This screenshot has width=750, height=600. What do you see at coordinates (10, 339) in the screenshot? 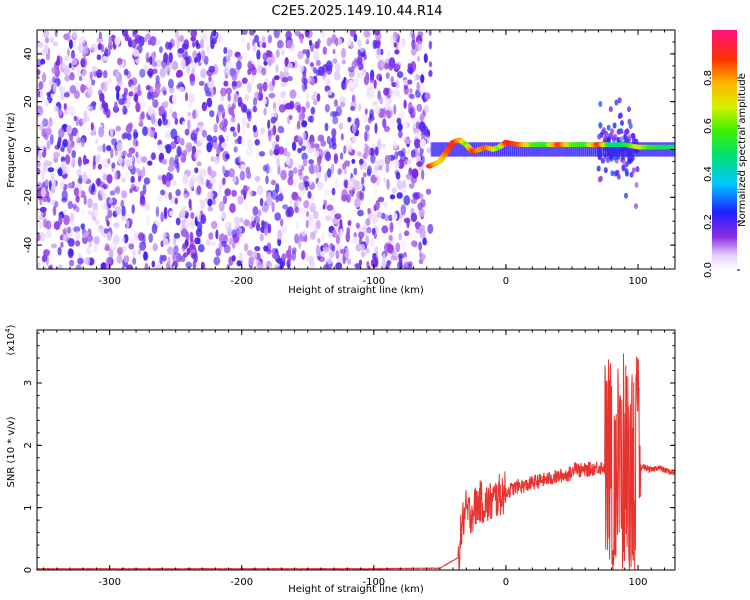
I see `svg-text: (x104)` at bounding box center [10, 339].